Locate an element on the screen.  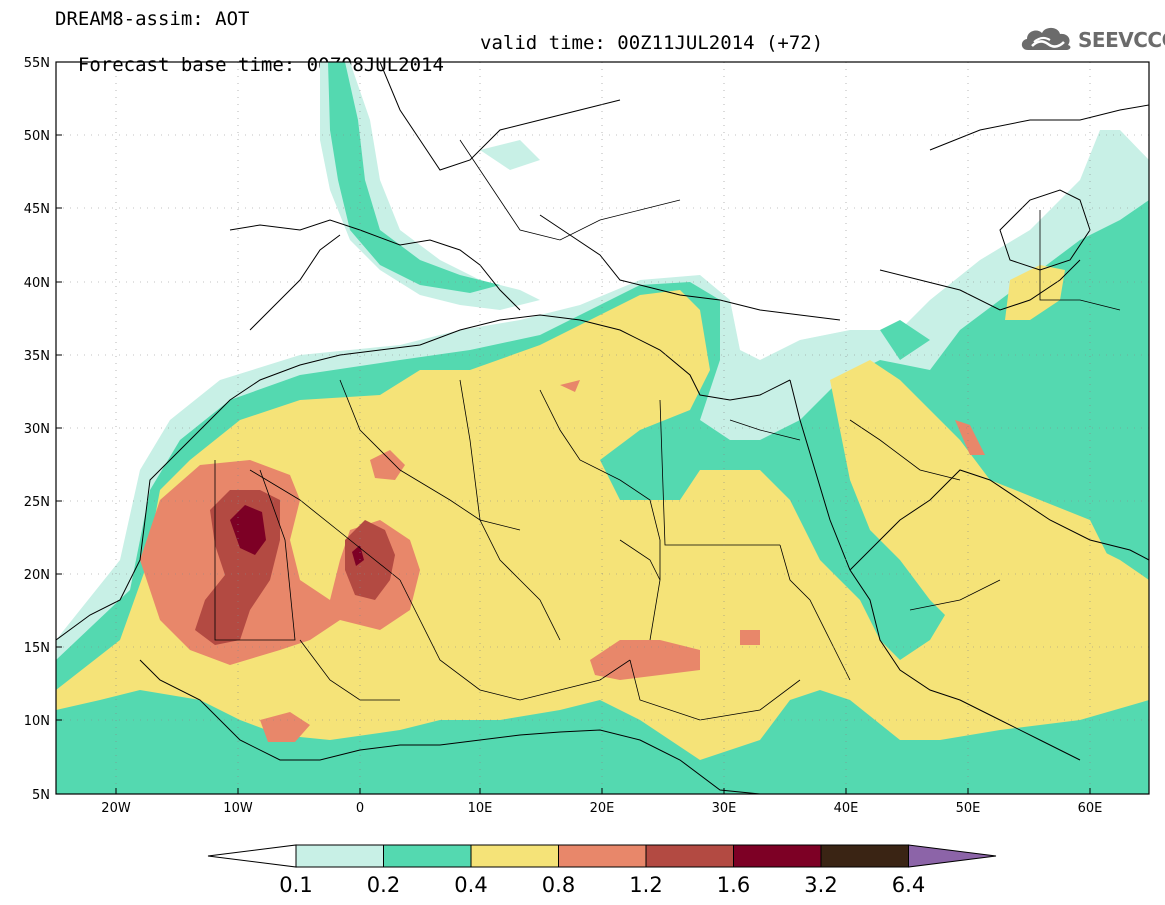
colorbar-label: 1.2 is located at coordinates (645, 885).